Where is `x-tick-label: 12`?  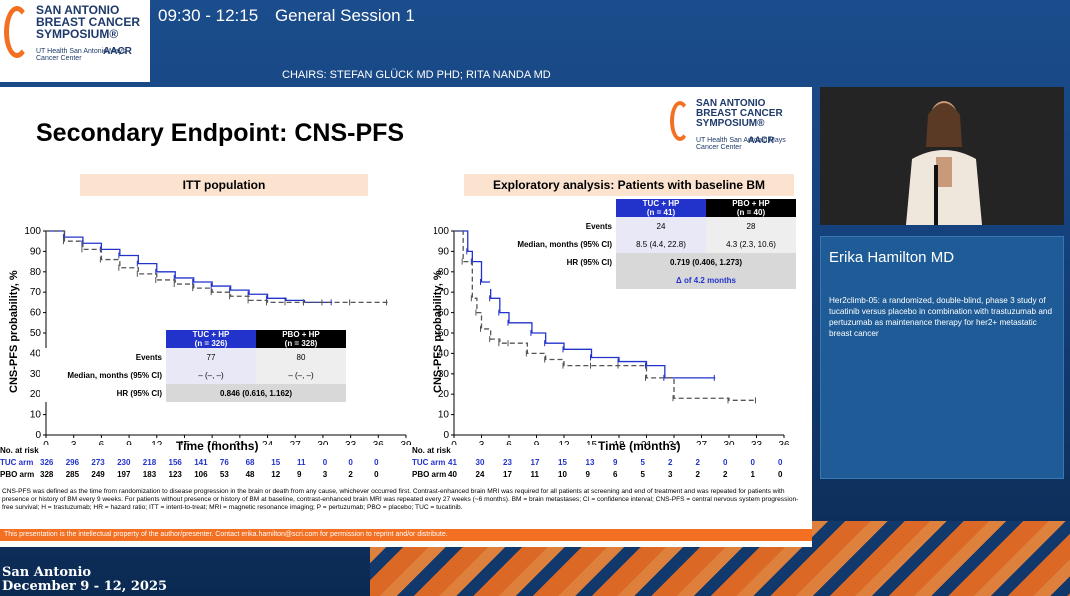
x-tick-label: 12 is located at coordinates (564, 442).